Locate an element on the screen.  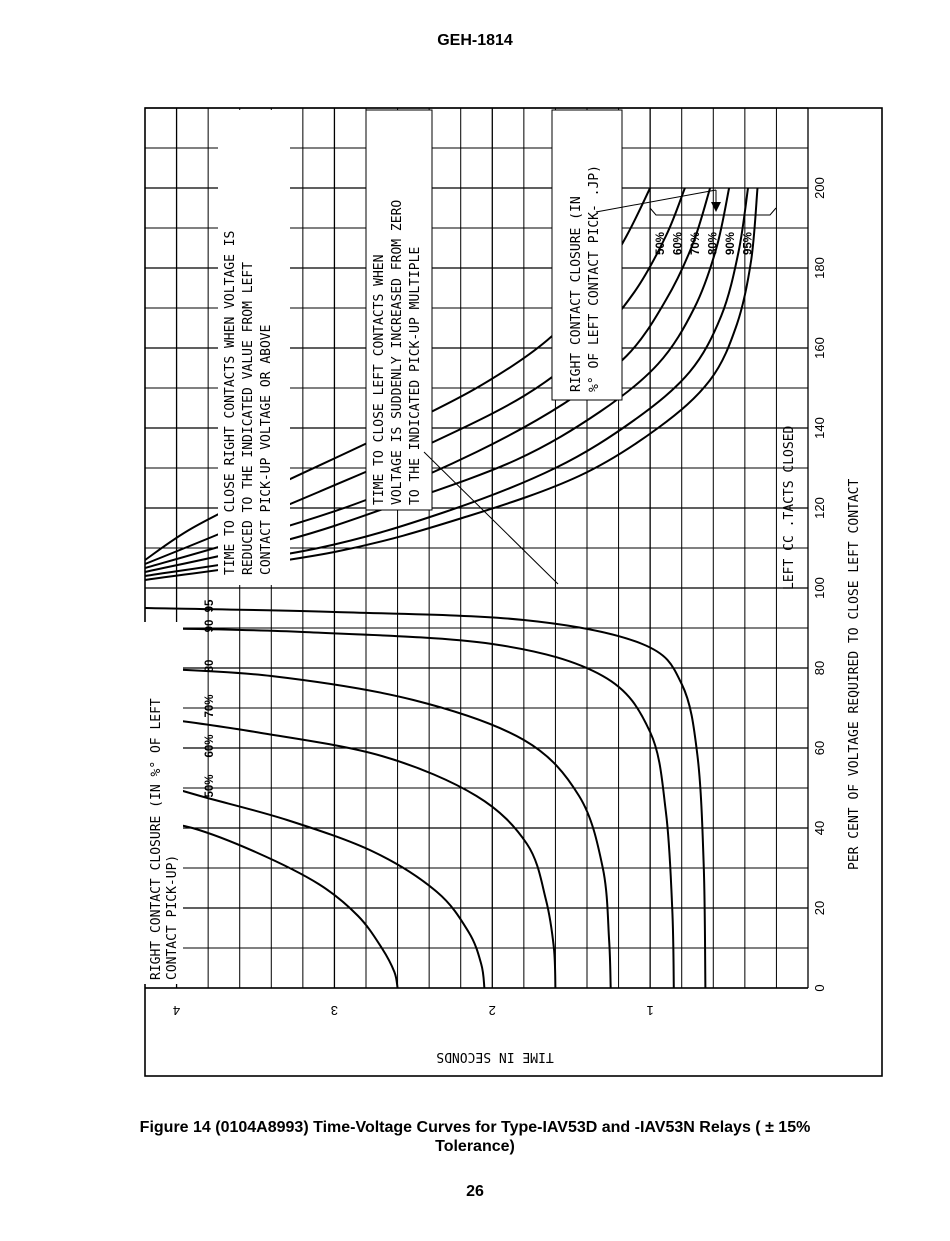
left-closure-title-1: RIGHT CONTACT CLOSURE (IN is located at coordinates (576, 294).